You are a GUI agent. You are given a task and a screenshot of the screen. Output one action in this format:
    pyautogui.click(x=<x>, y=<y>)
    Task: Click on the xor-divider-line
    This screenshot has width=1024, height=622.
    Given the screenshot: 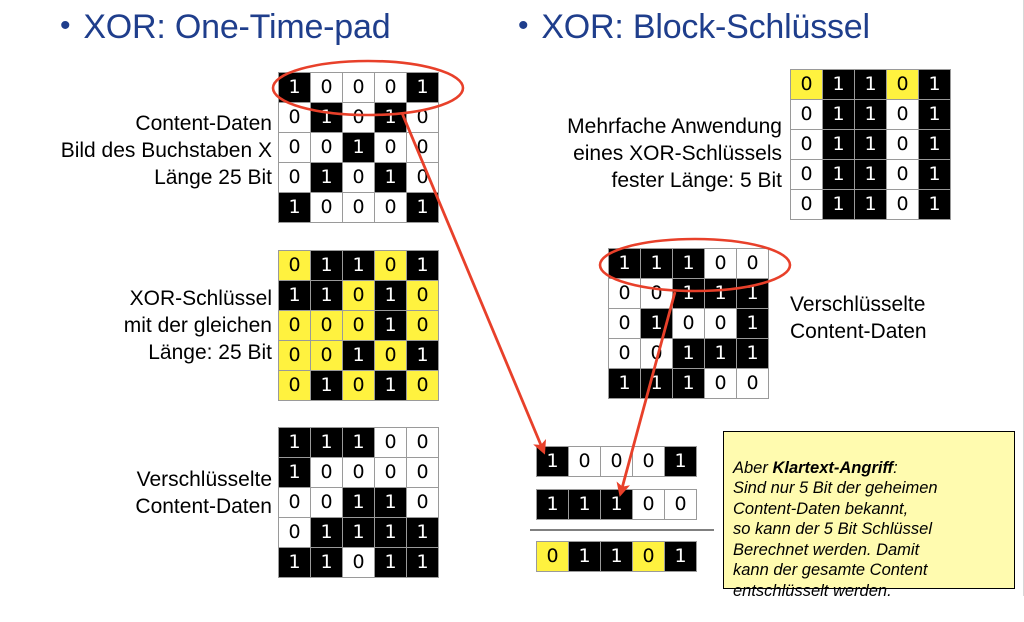 What is the action you would take?
    pyautogui.click(x=622, y=530)
    